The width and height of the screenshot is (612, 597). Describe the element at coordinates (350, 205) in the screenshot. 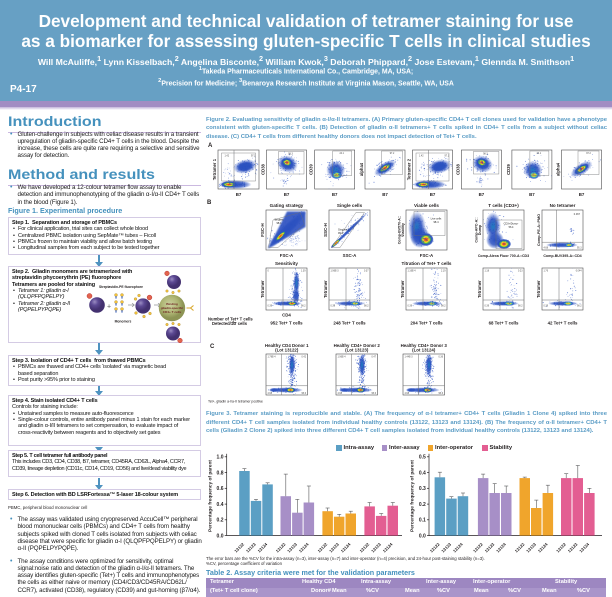

I see `svg-text: Single cells` at that location.